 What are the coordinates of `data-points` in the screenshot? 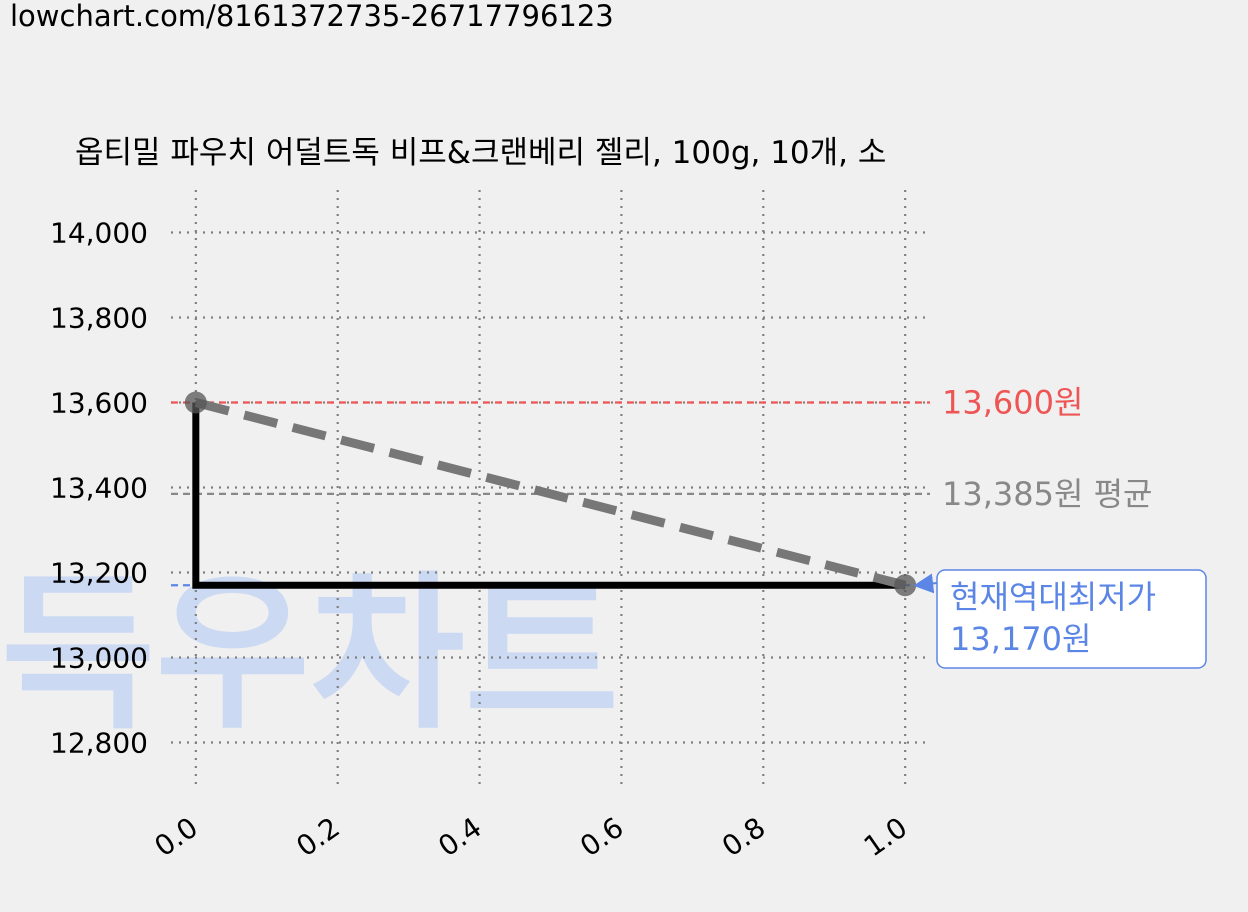 It's located at (550, 494).